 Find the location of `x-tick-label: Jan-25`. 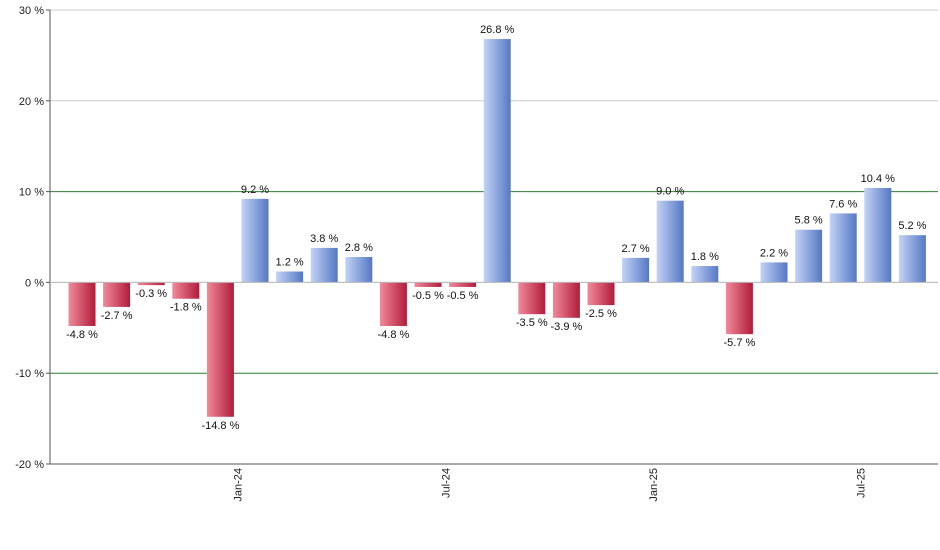

x-tick-label: Jan-25 is located at coordinates (654, 485).